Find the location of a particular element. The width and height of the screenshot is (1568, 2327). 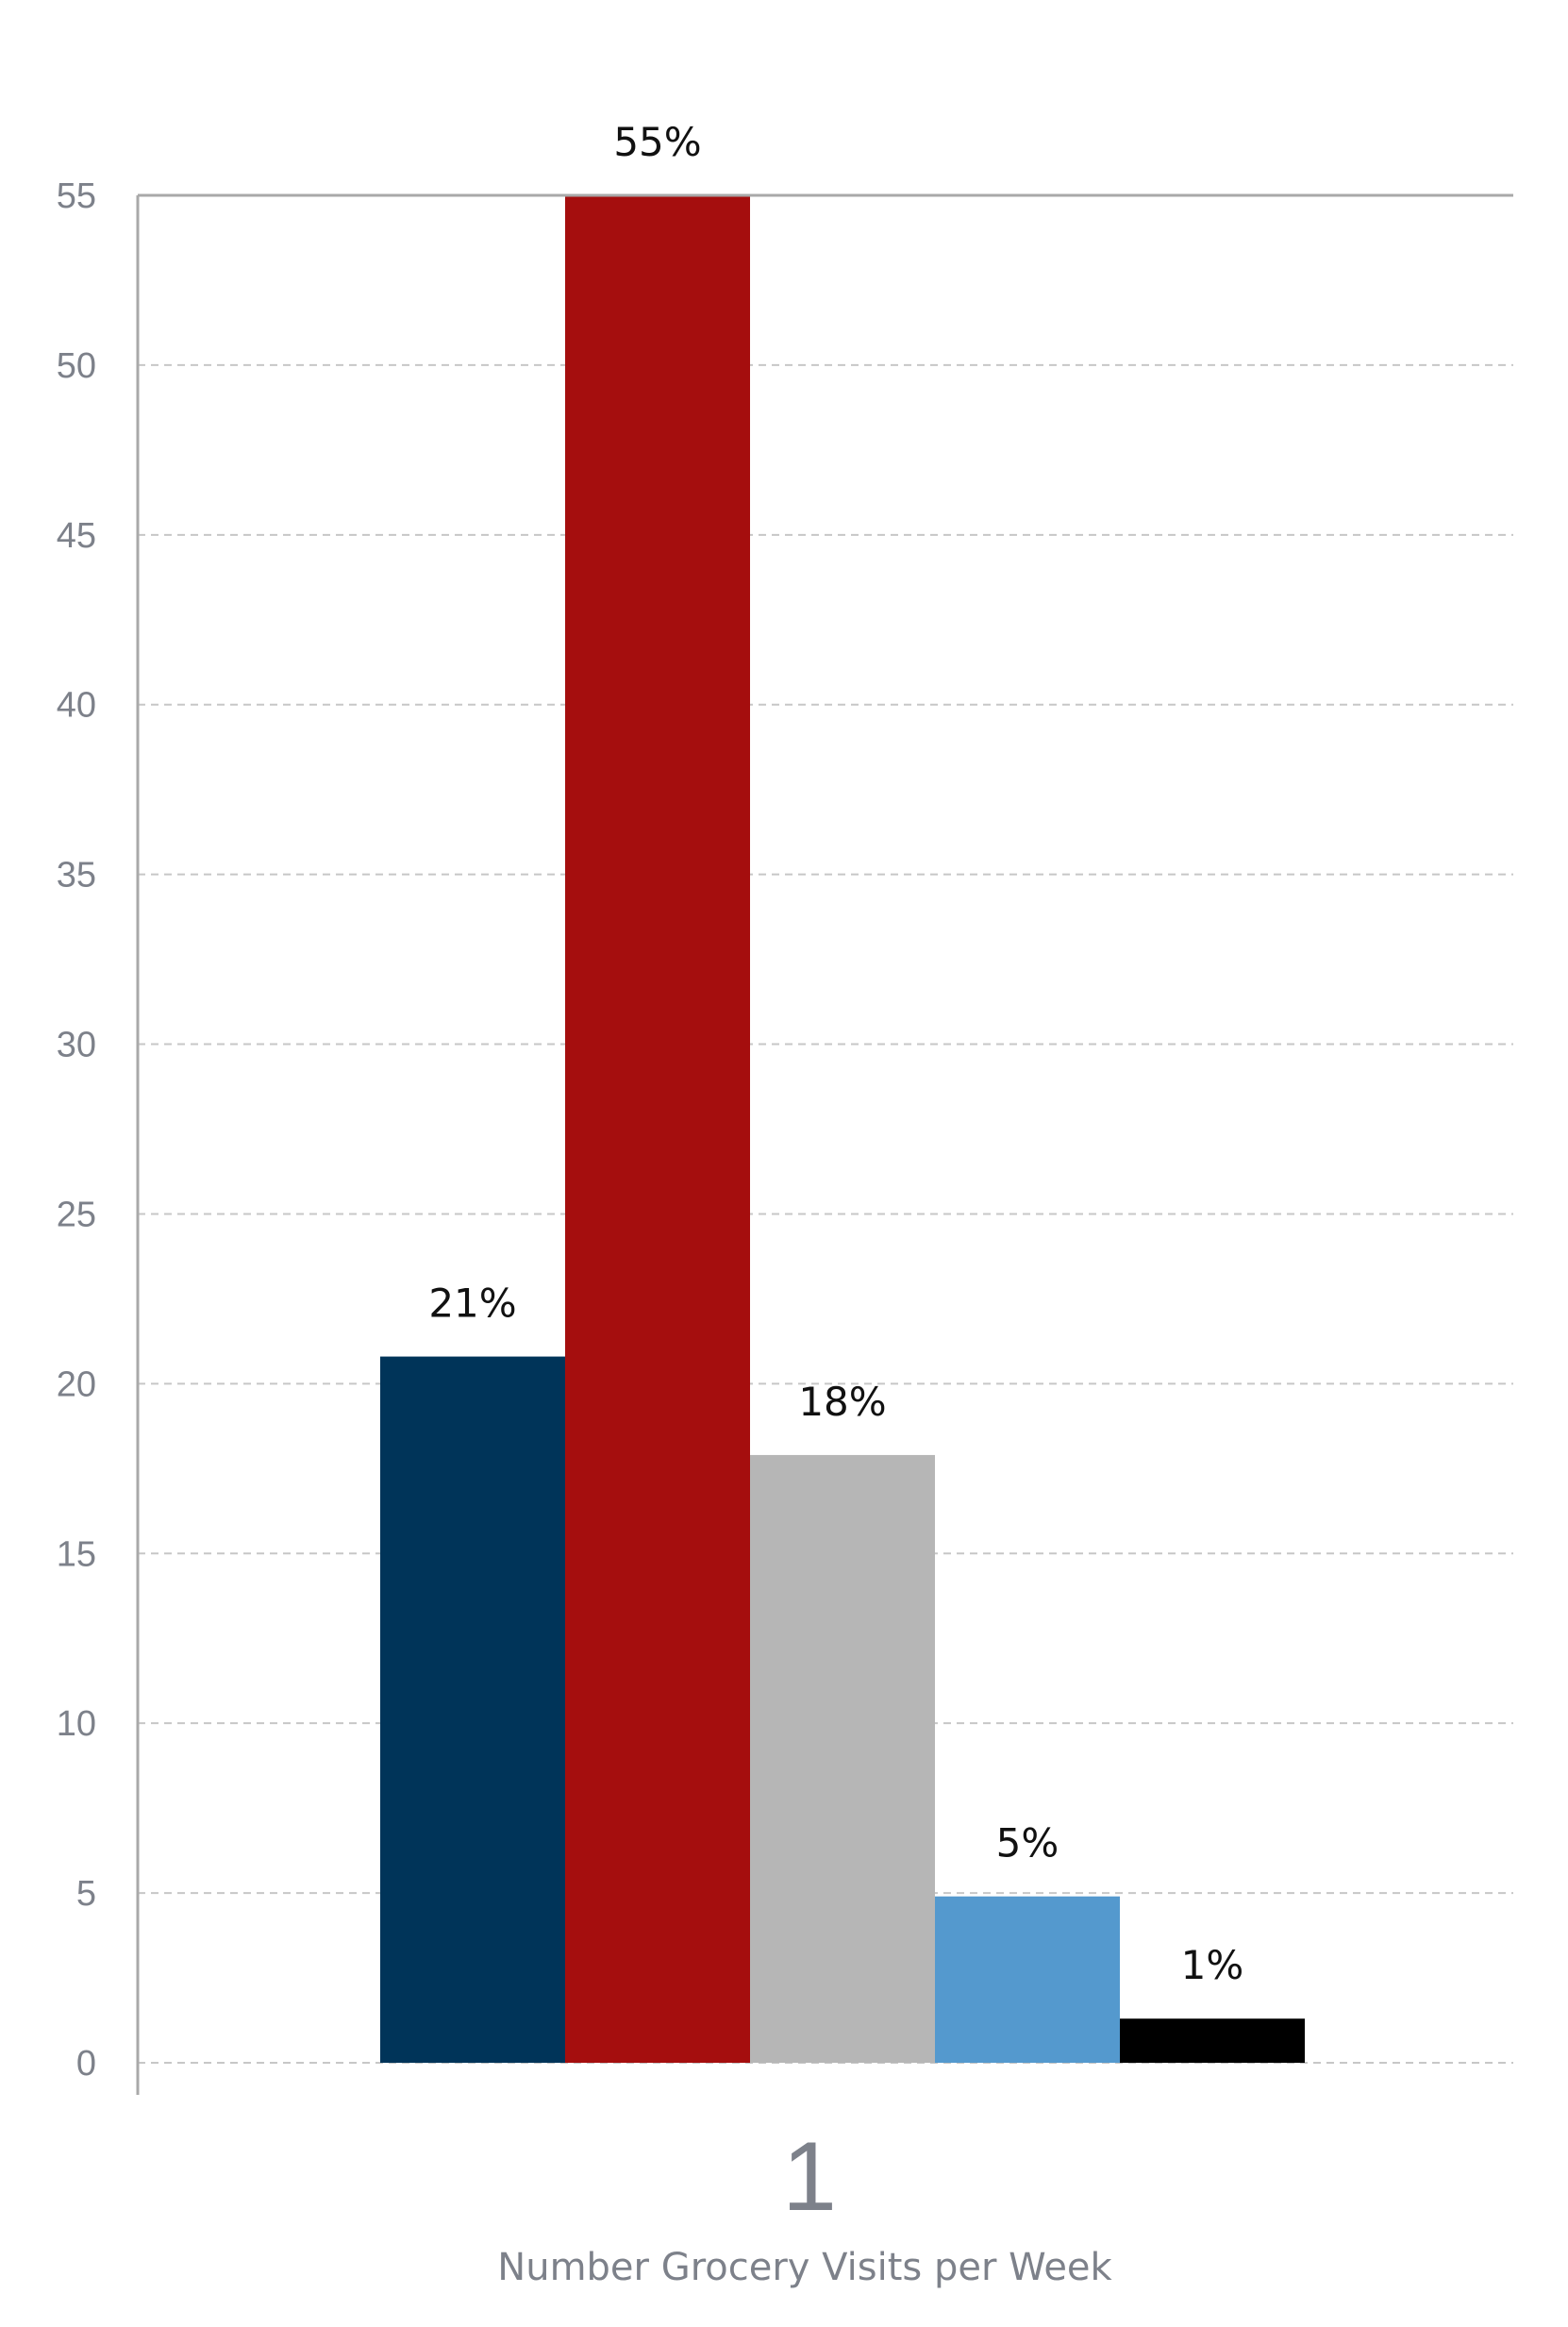

bar-value-label: 21% is located at coordinates (472, 1304).